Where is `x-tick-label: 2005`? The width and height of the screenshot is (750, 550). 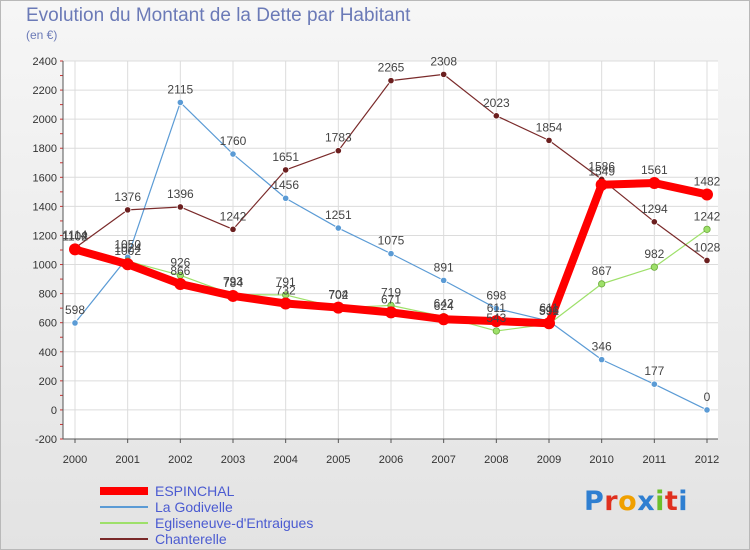 x-tick-label: 2005 is located at coordinates (338, 460).